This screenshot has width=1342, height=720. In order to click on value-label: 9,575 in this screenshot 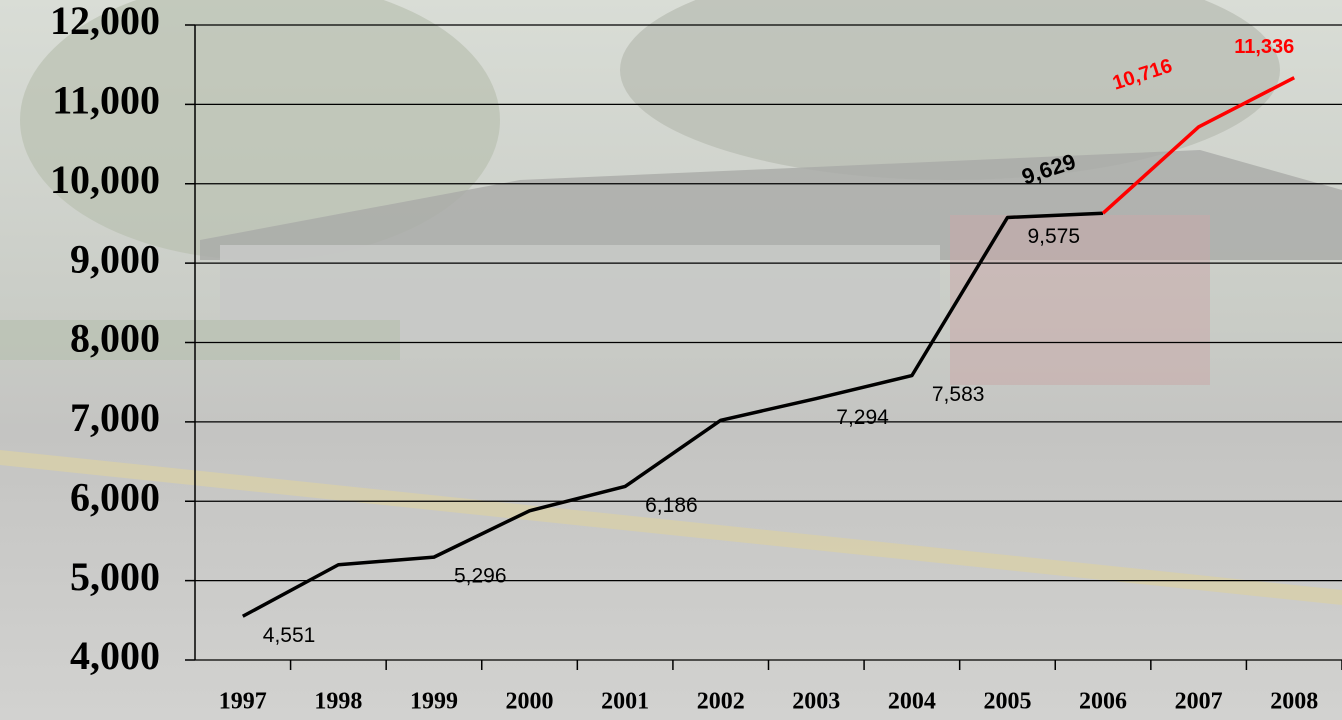, I will do `click(1053, 236)`.